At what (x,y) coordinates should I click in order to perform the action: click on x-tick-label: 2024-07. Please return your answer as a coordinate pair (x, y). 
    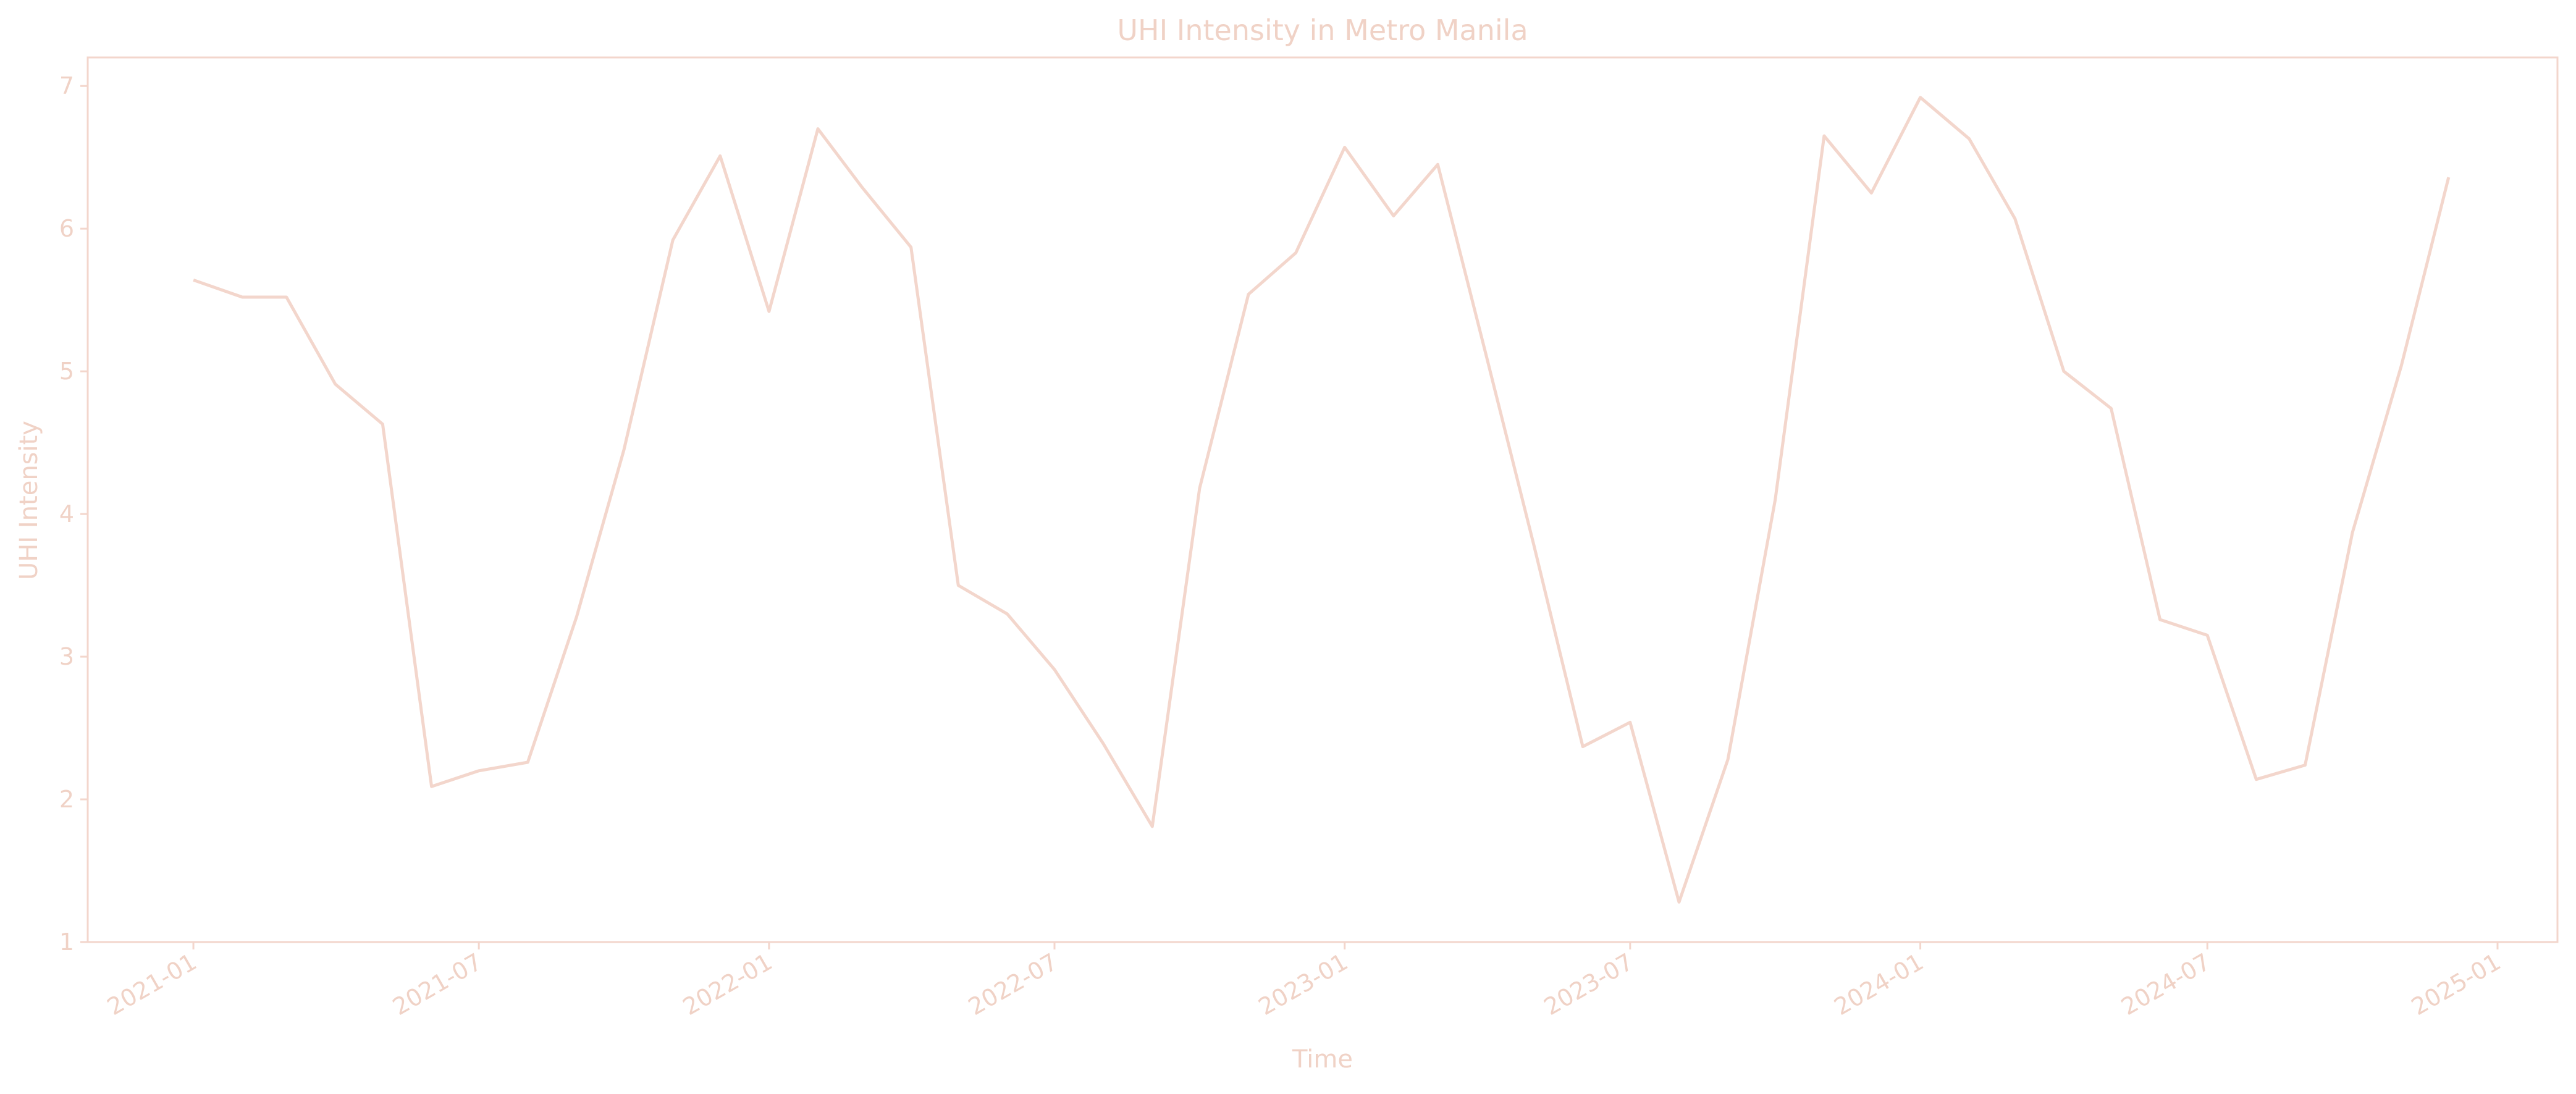
    Looking at the image, I should click on (2165, 984).